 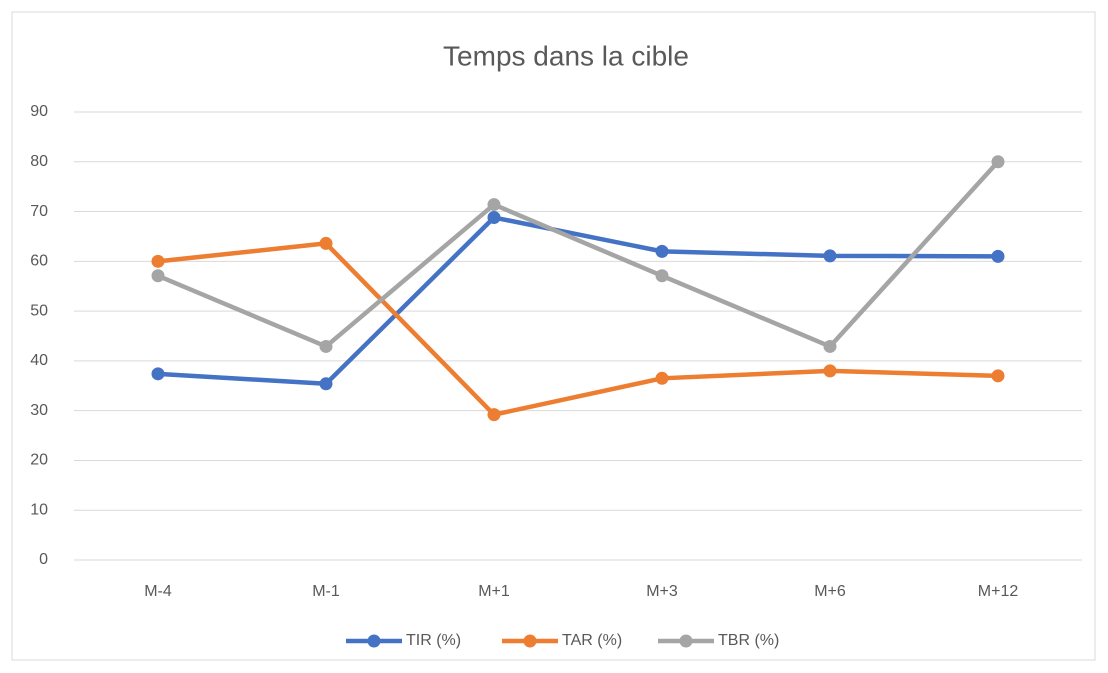 I want to click on chart-title: Temps dans la cible, so click(x=566, y=55).